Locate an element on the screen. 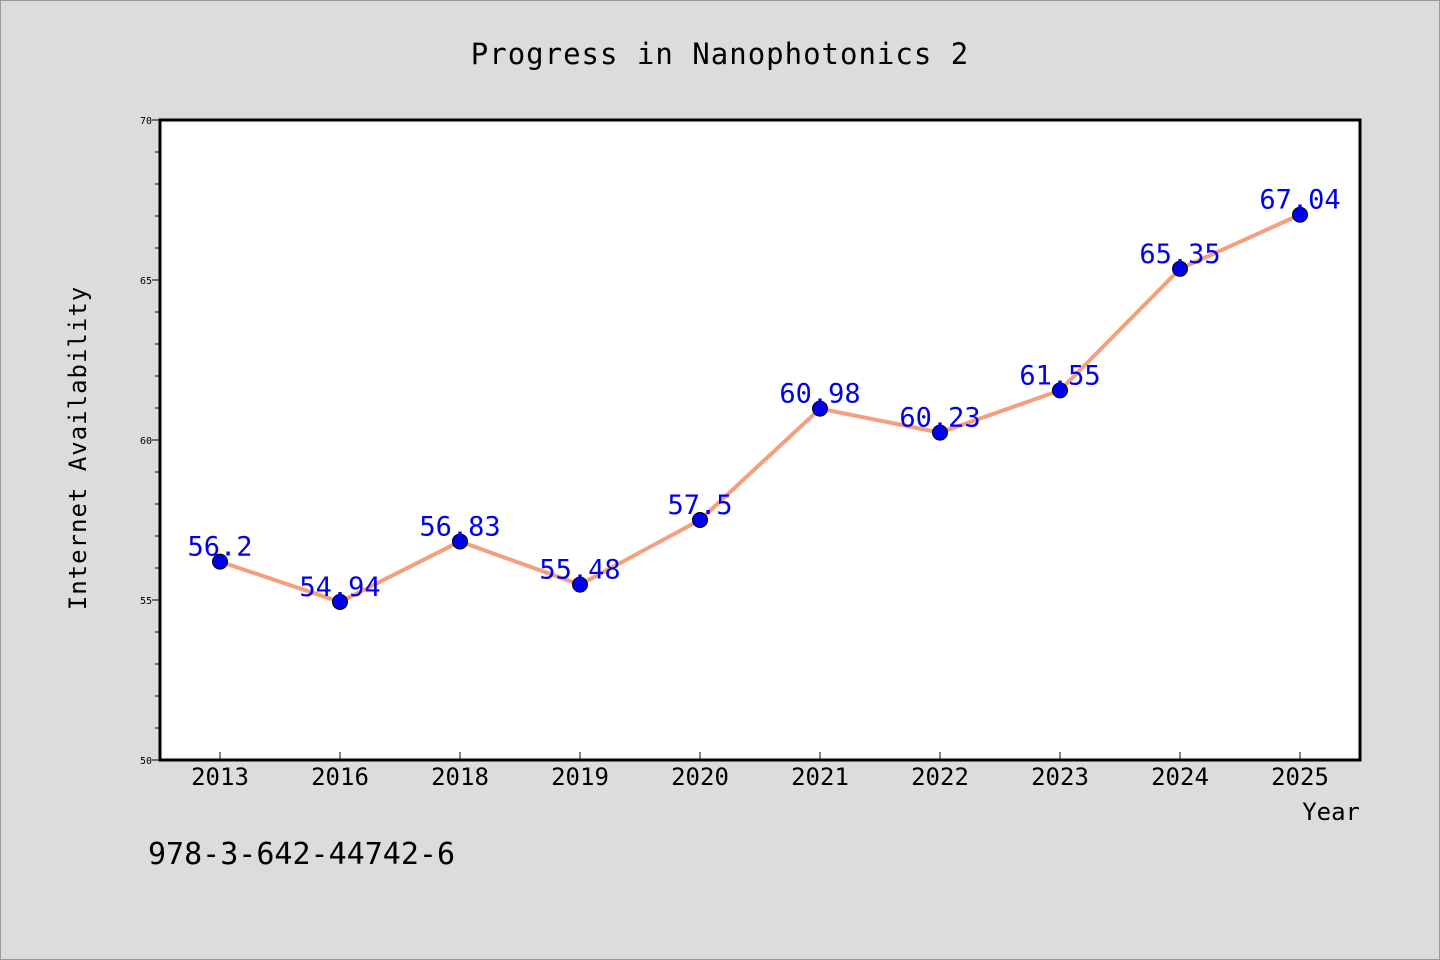 The width and height of the screenshot is (1440, 960). x-axis-ticks: 2013 2016 2018 2019 2020 2021 2022 2023 2024 2025 is located at coordinates (760, 771).